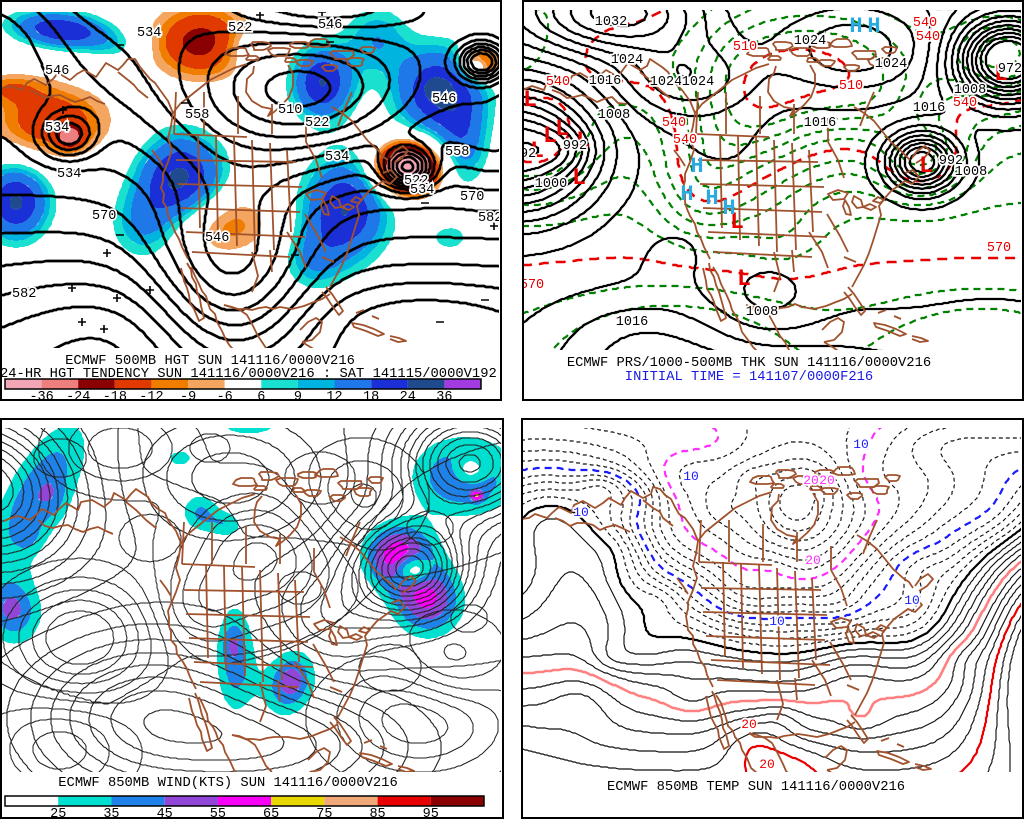  What do you see at coordinates (408, 397) in the screenshot?
I see `svg-text: 24` at bounding box center [408, 397].